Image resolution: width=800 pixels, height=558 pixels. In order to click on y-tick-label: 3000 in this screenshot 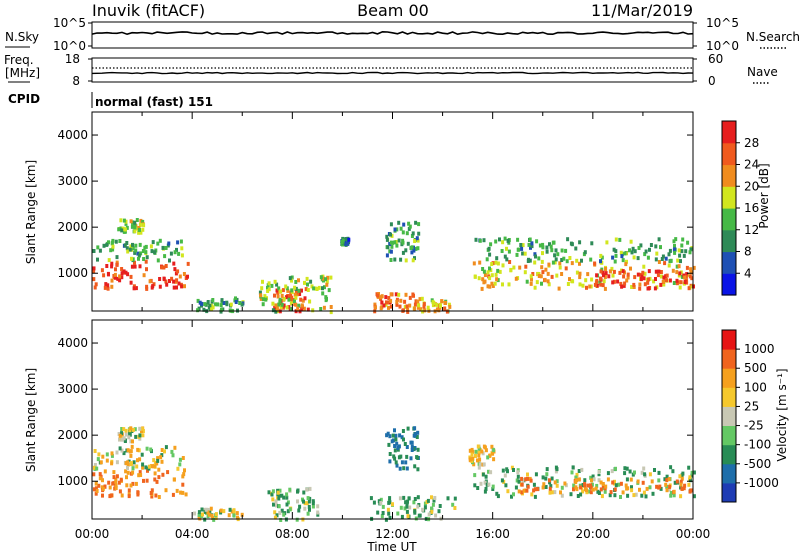, I will do `click(72, 181)`.